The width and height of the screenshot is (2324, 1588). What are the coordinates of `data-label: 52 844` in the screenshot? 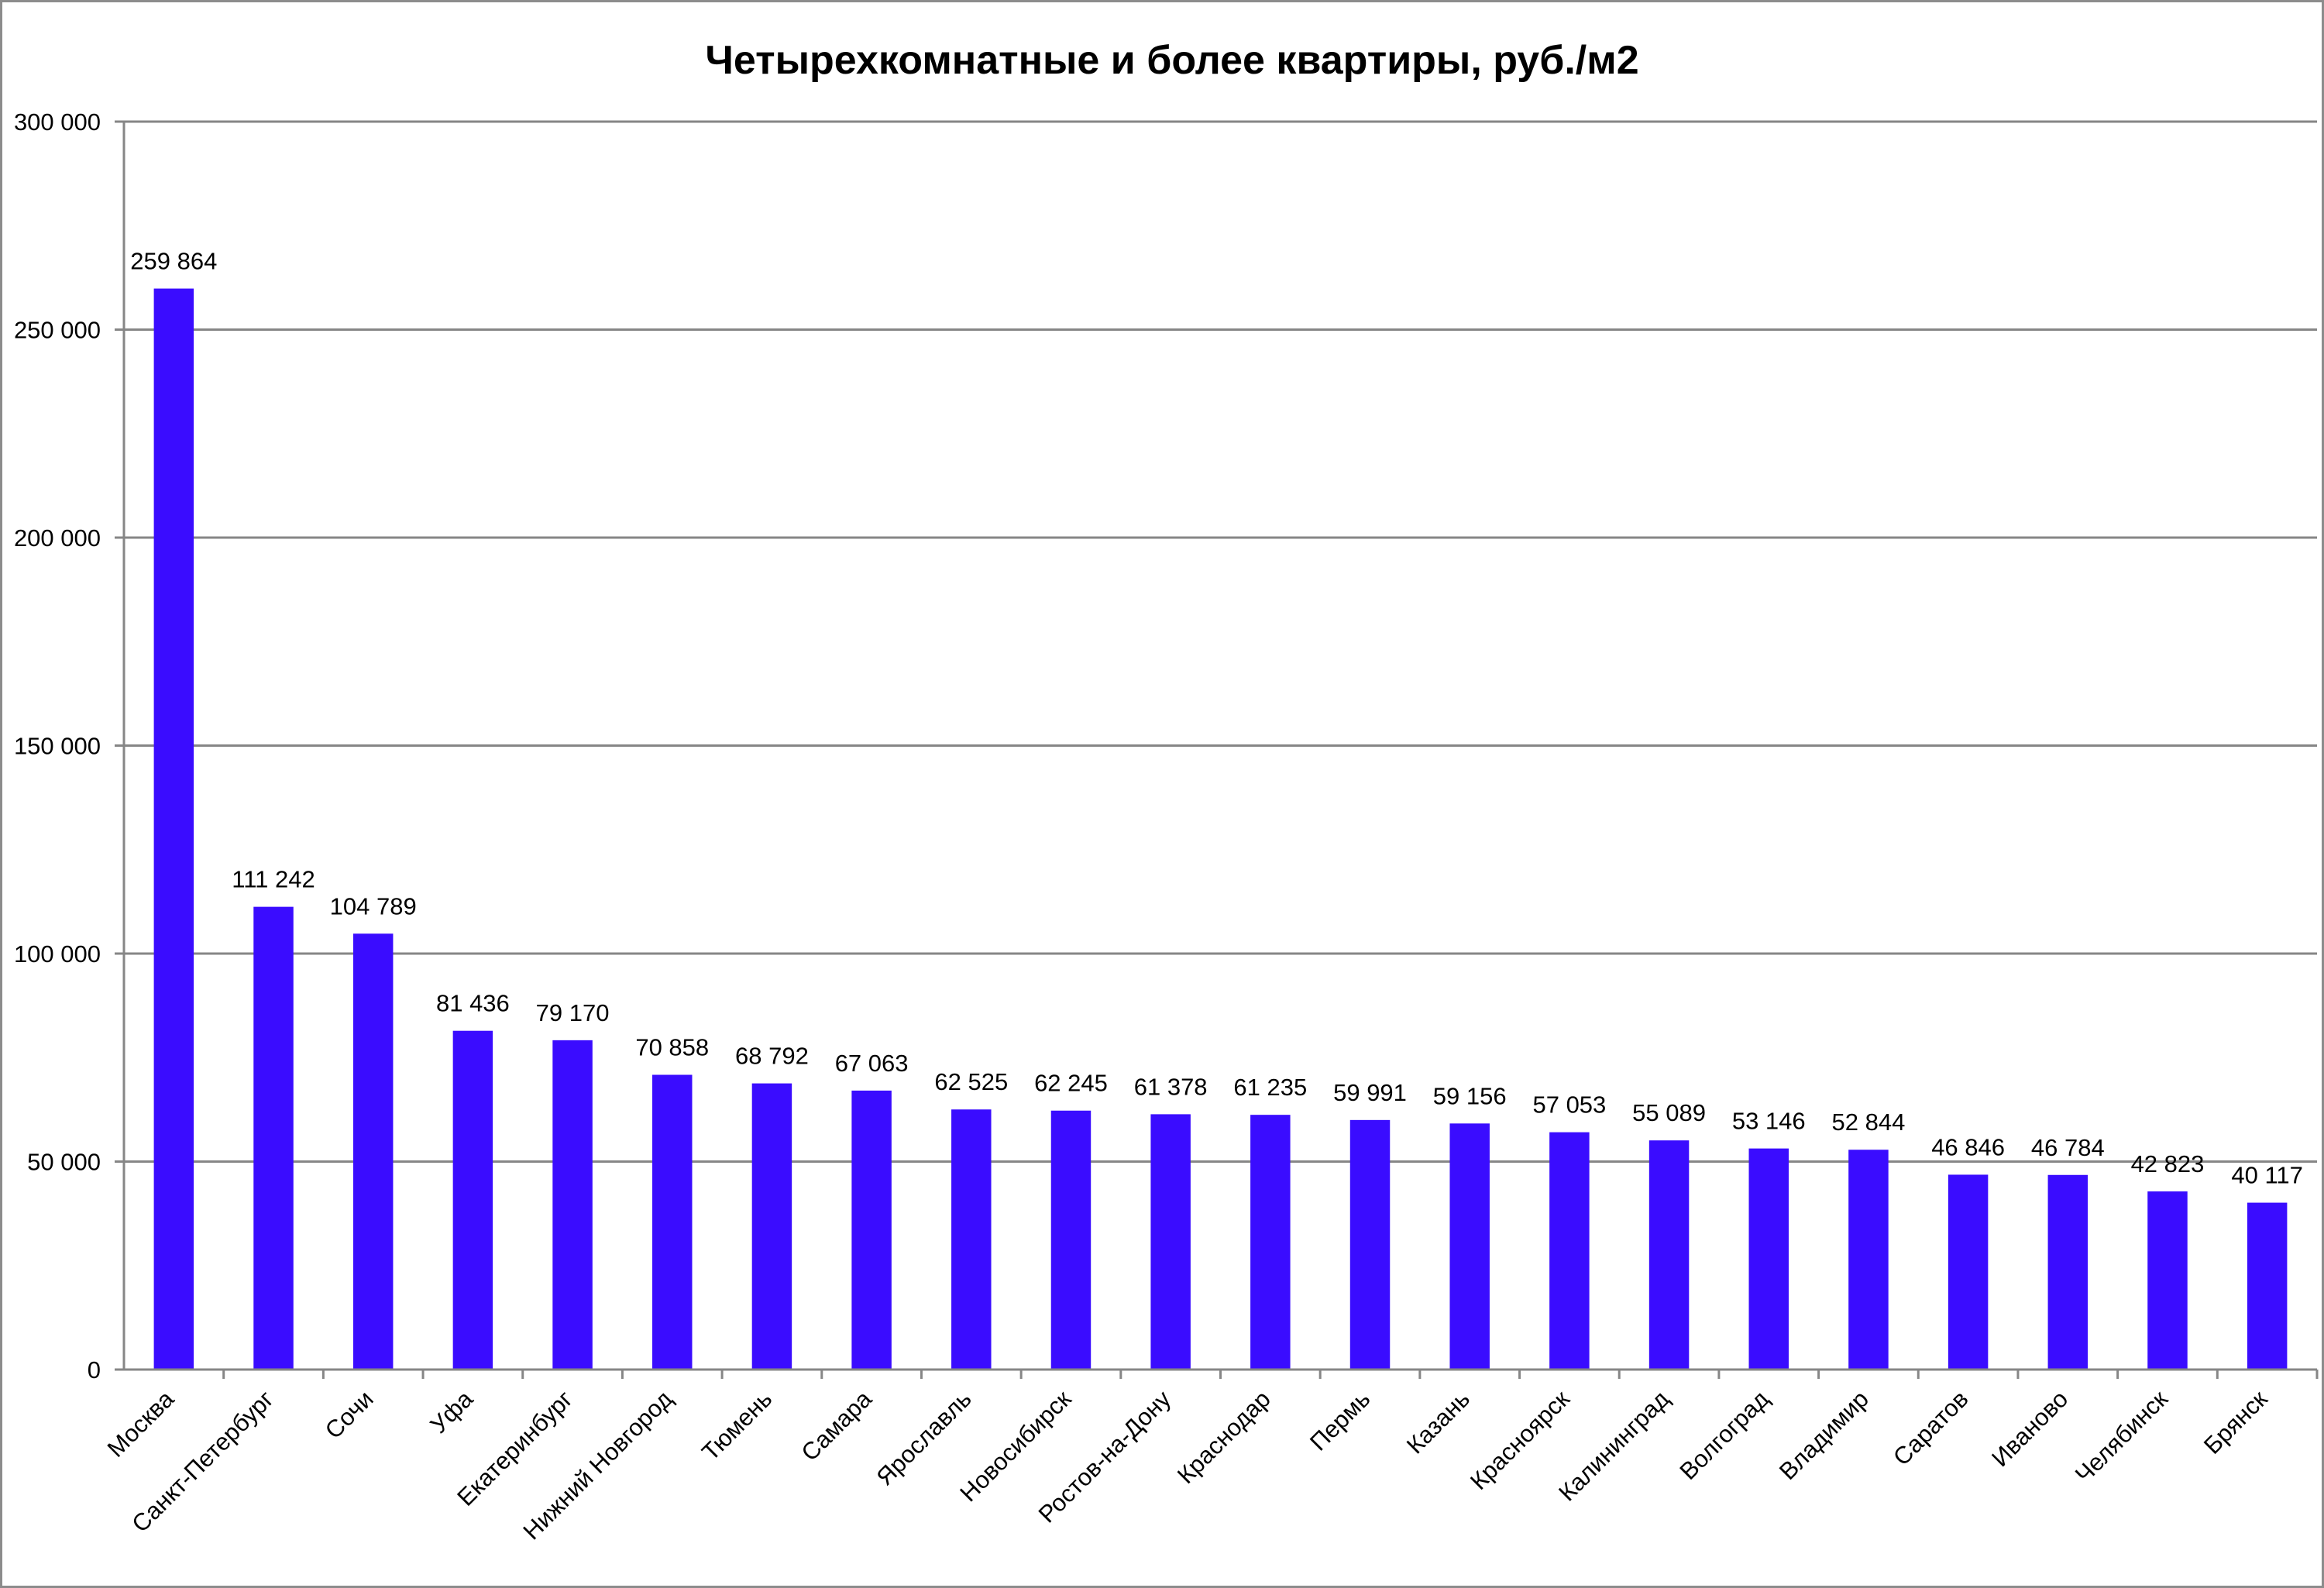 It's located at (1869, 1122).